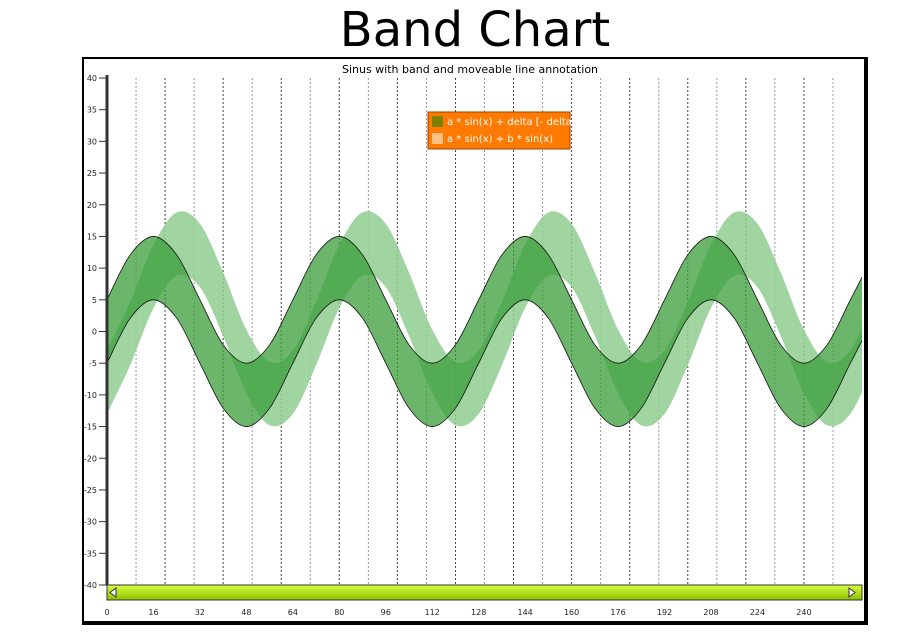  I want to click on x-tick-label: 176, so click(617, 612).